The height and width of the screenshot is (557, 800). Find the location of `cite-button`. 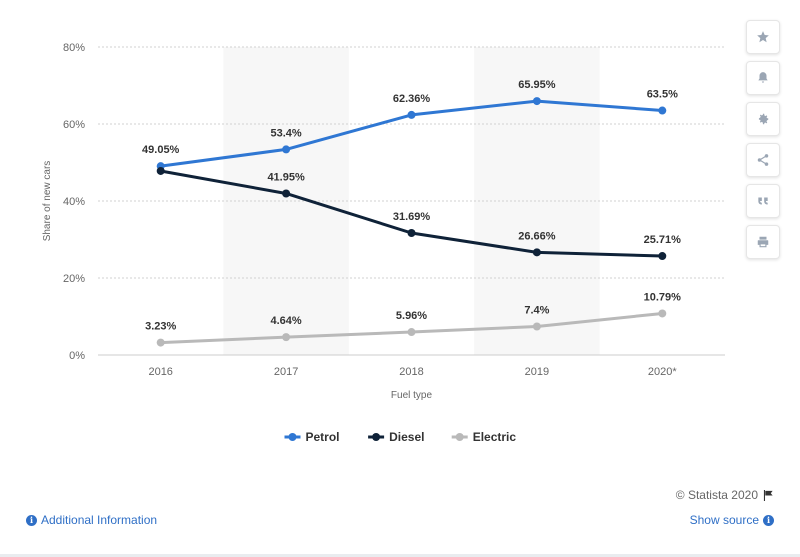

cite-button is located at coordinates (763, 201).